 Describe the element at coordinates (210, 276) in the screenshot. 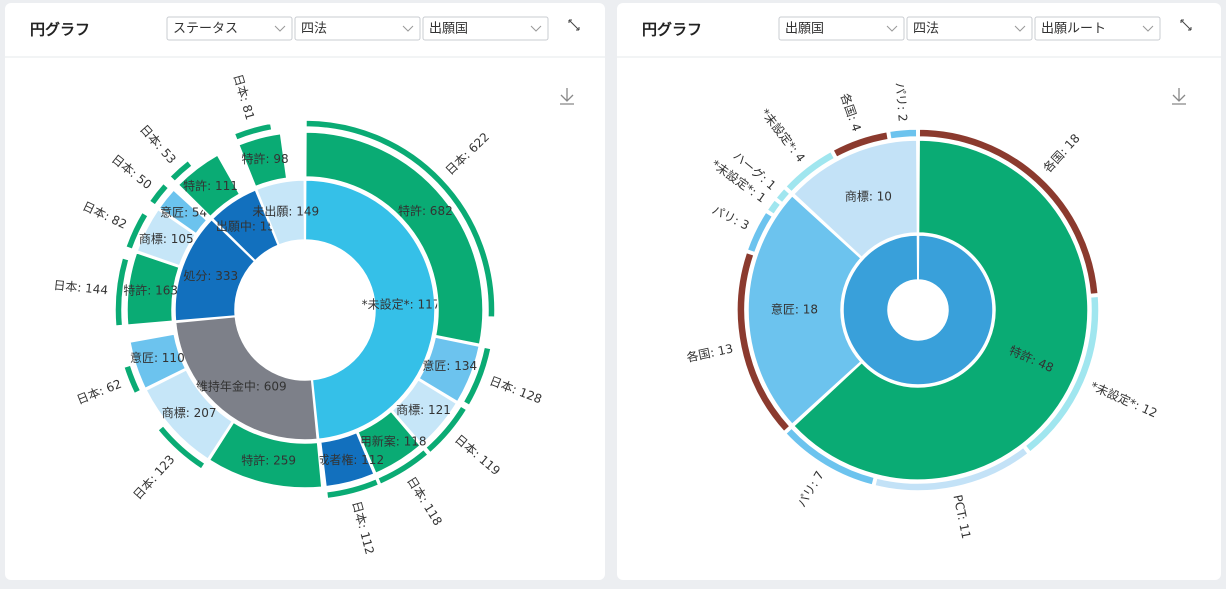

I see `segment-label: 処分: 333` at that location.